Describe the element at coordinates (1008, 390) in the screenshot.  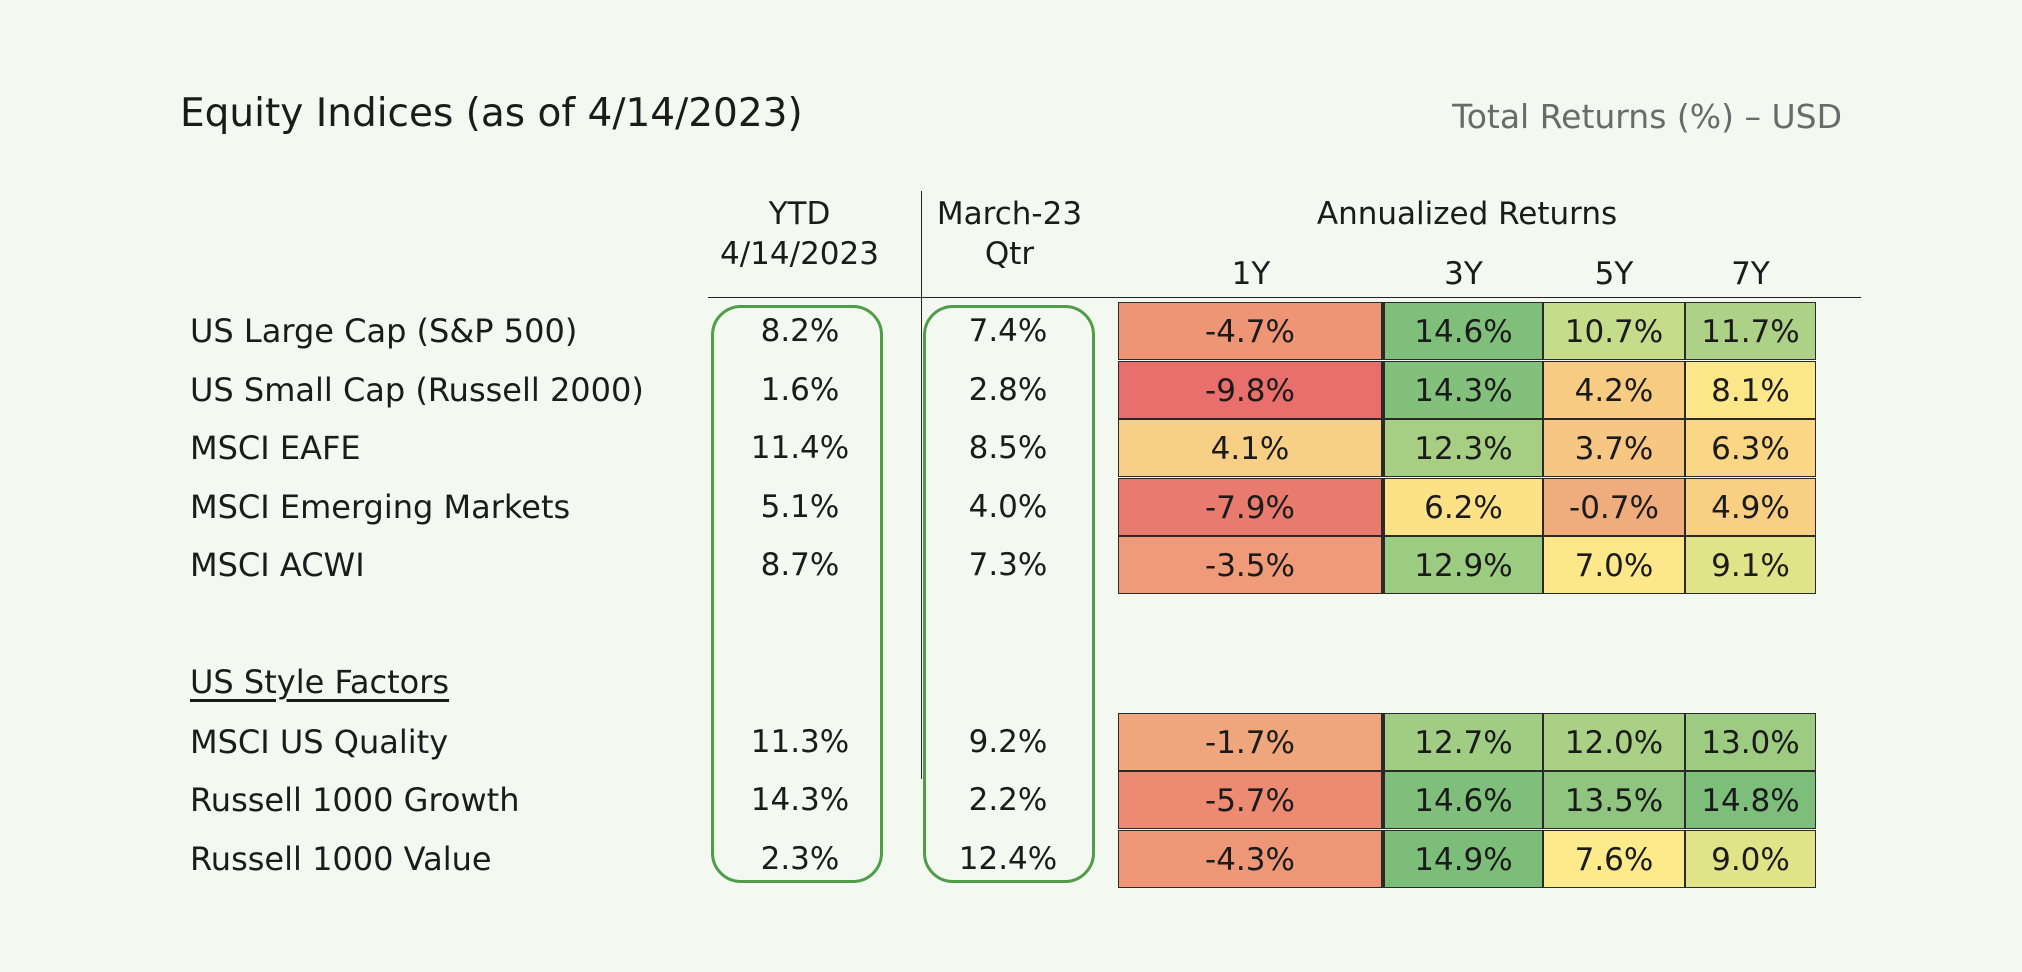
I see `qtr-value: 2.8%` at that location.